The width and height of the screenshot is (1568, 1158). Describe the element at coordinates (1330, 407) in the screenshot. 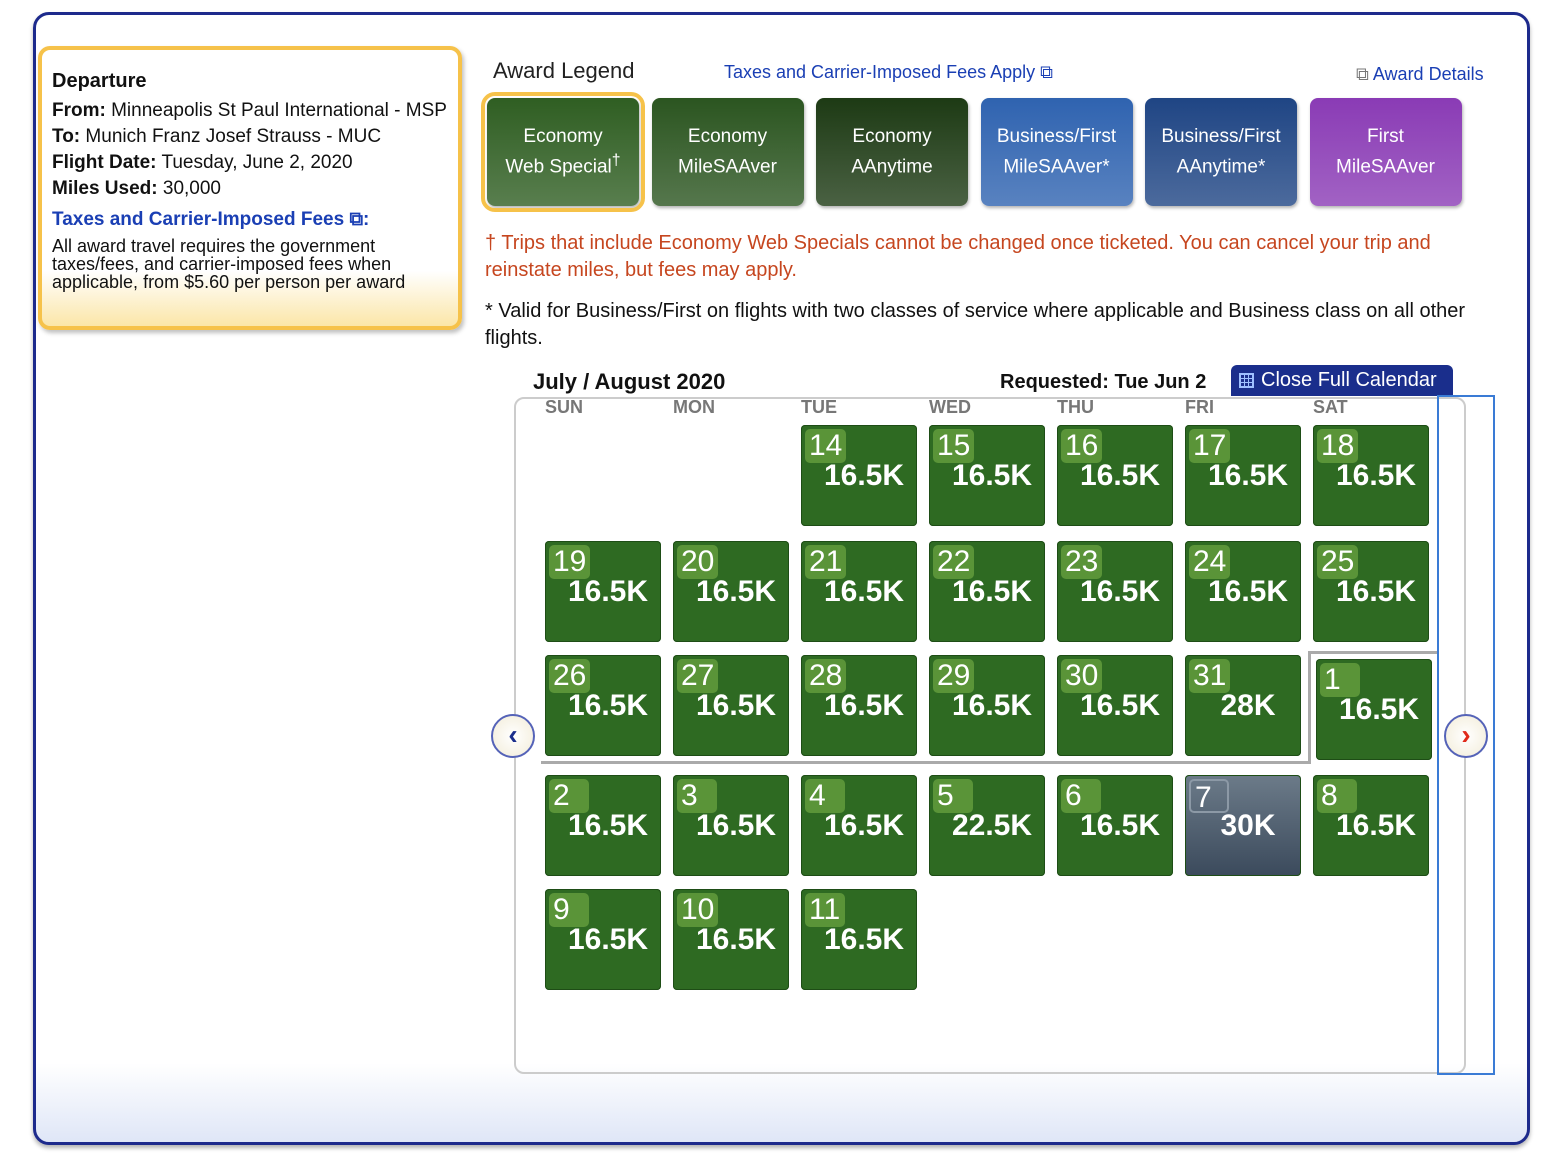

I see `day-of-week: SAT` at that location.